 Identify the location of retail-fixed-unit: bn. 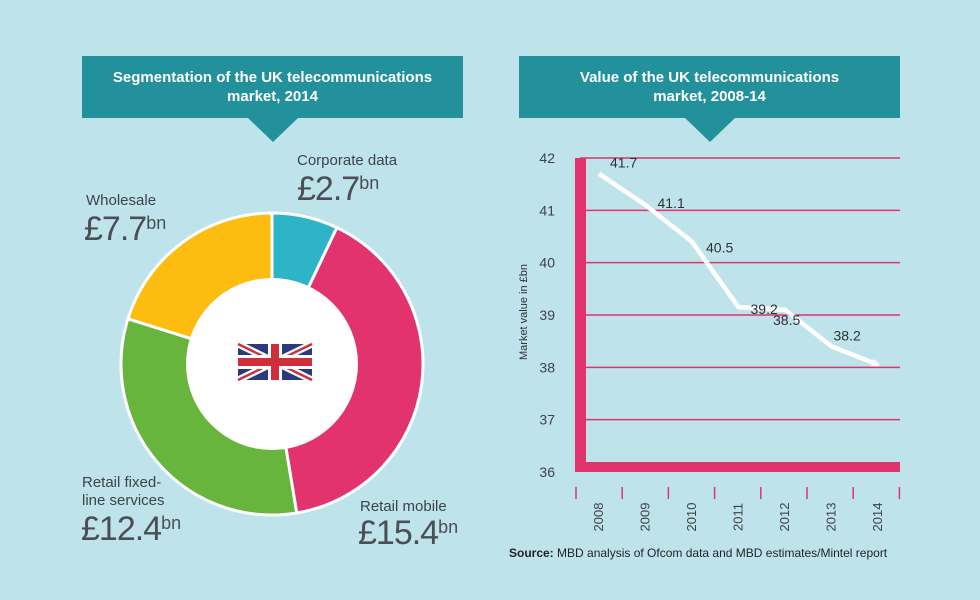
(171, 523).